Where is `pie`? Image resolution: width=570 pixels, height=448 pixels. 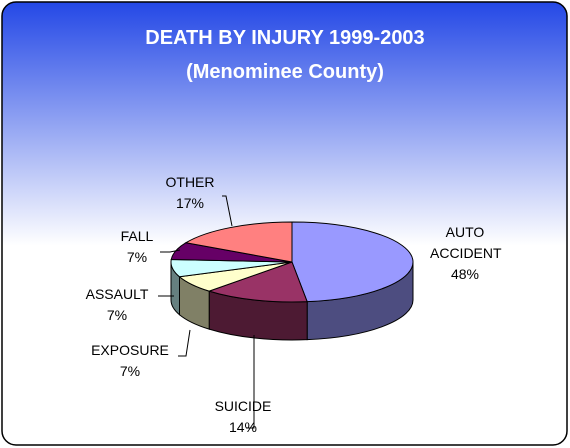 pie is located at coordinates (292, 281).